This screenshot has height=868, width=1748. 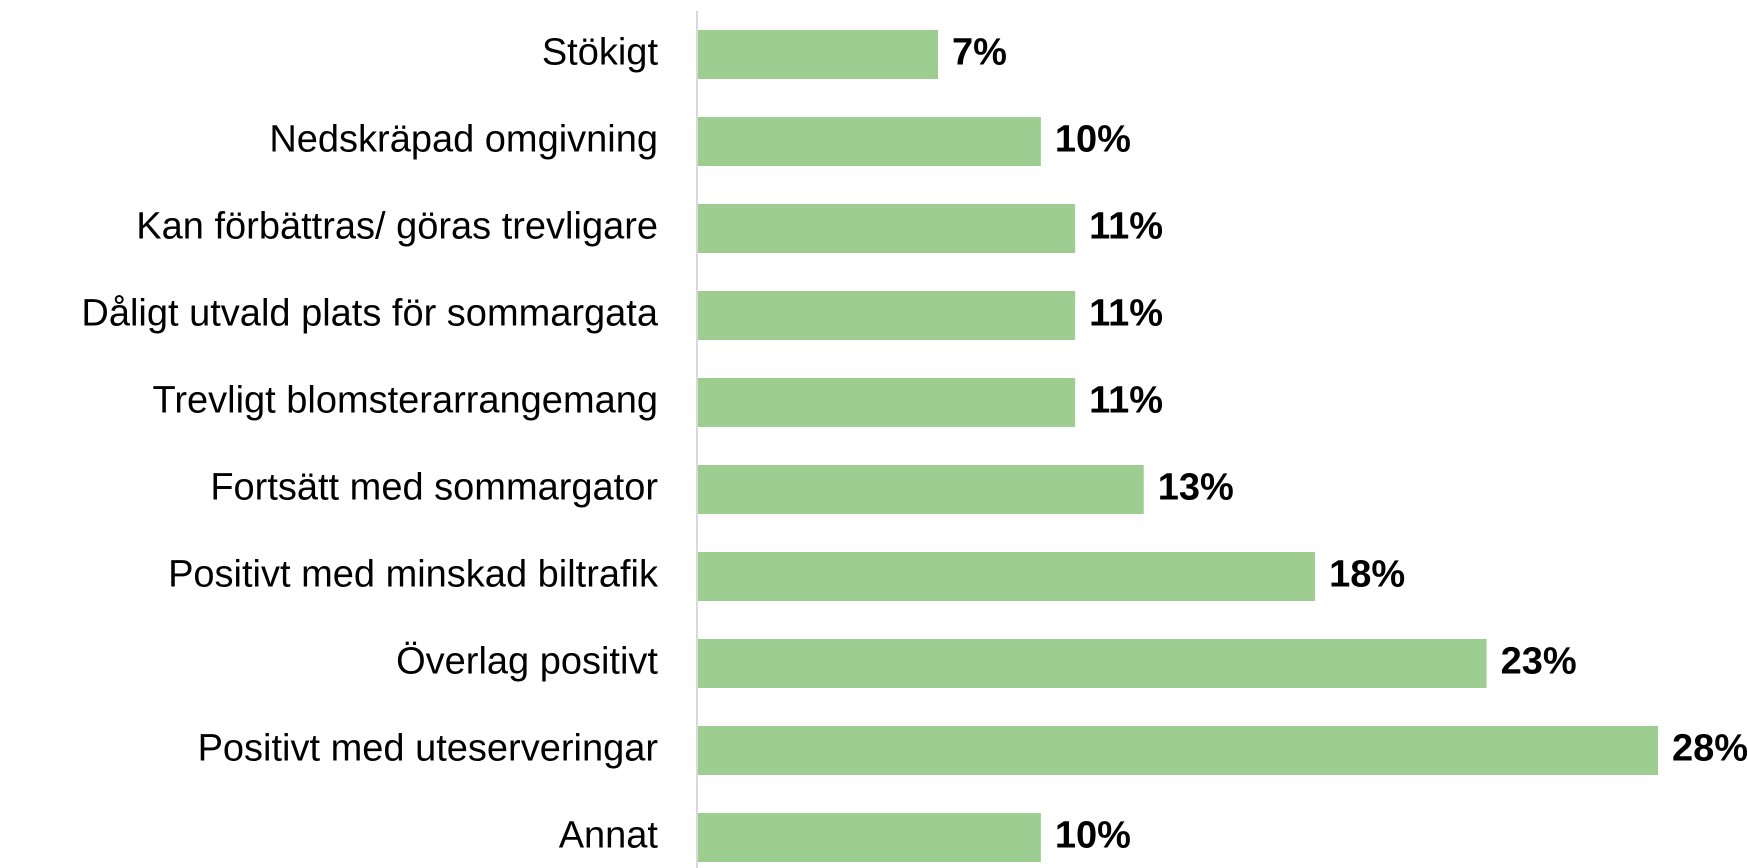 What do you see at coordinates (1710, 749) in the screenshot?
I see `value-label: 28%` at bounding box center [1710, 749].